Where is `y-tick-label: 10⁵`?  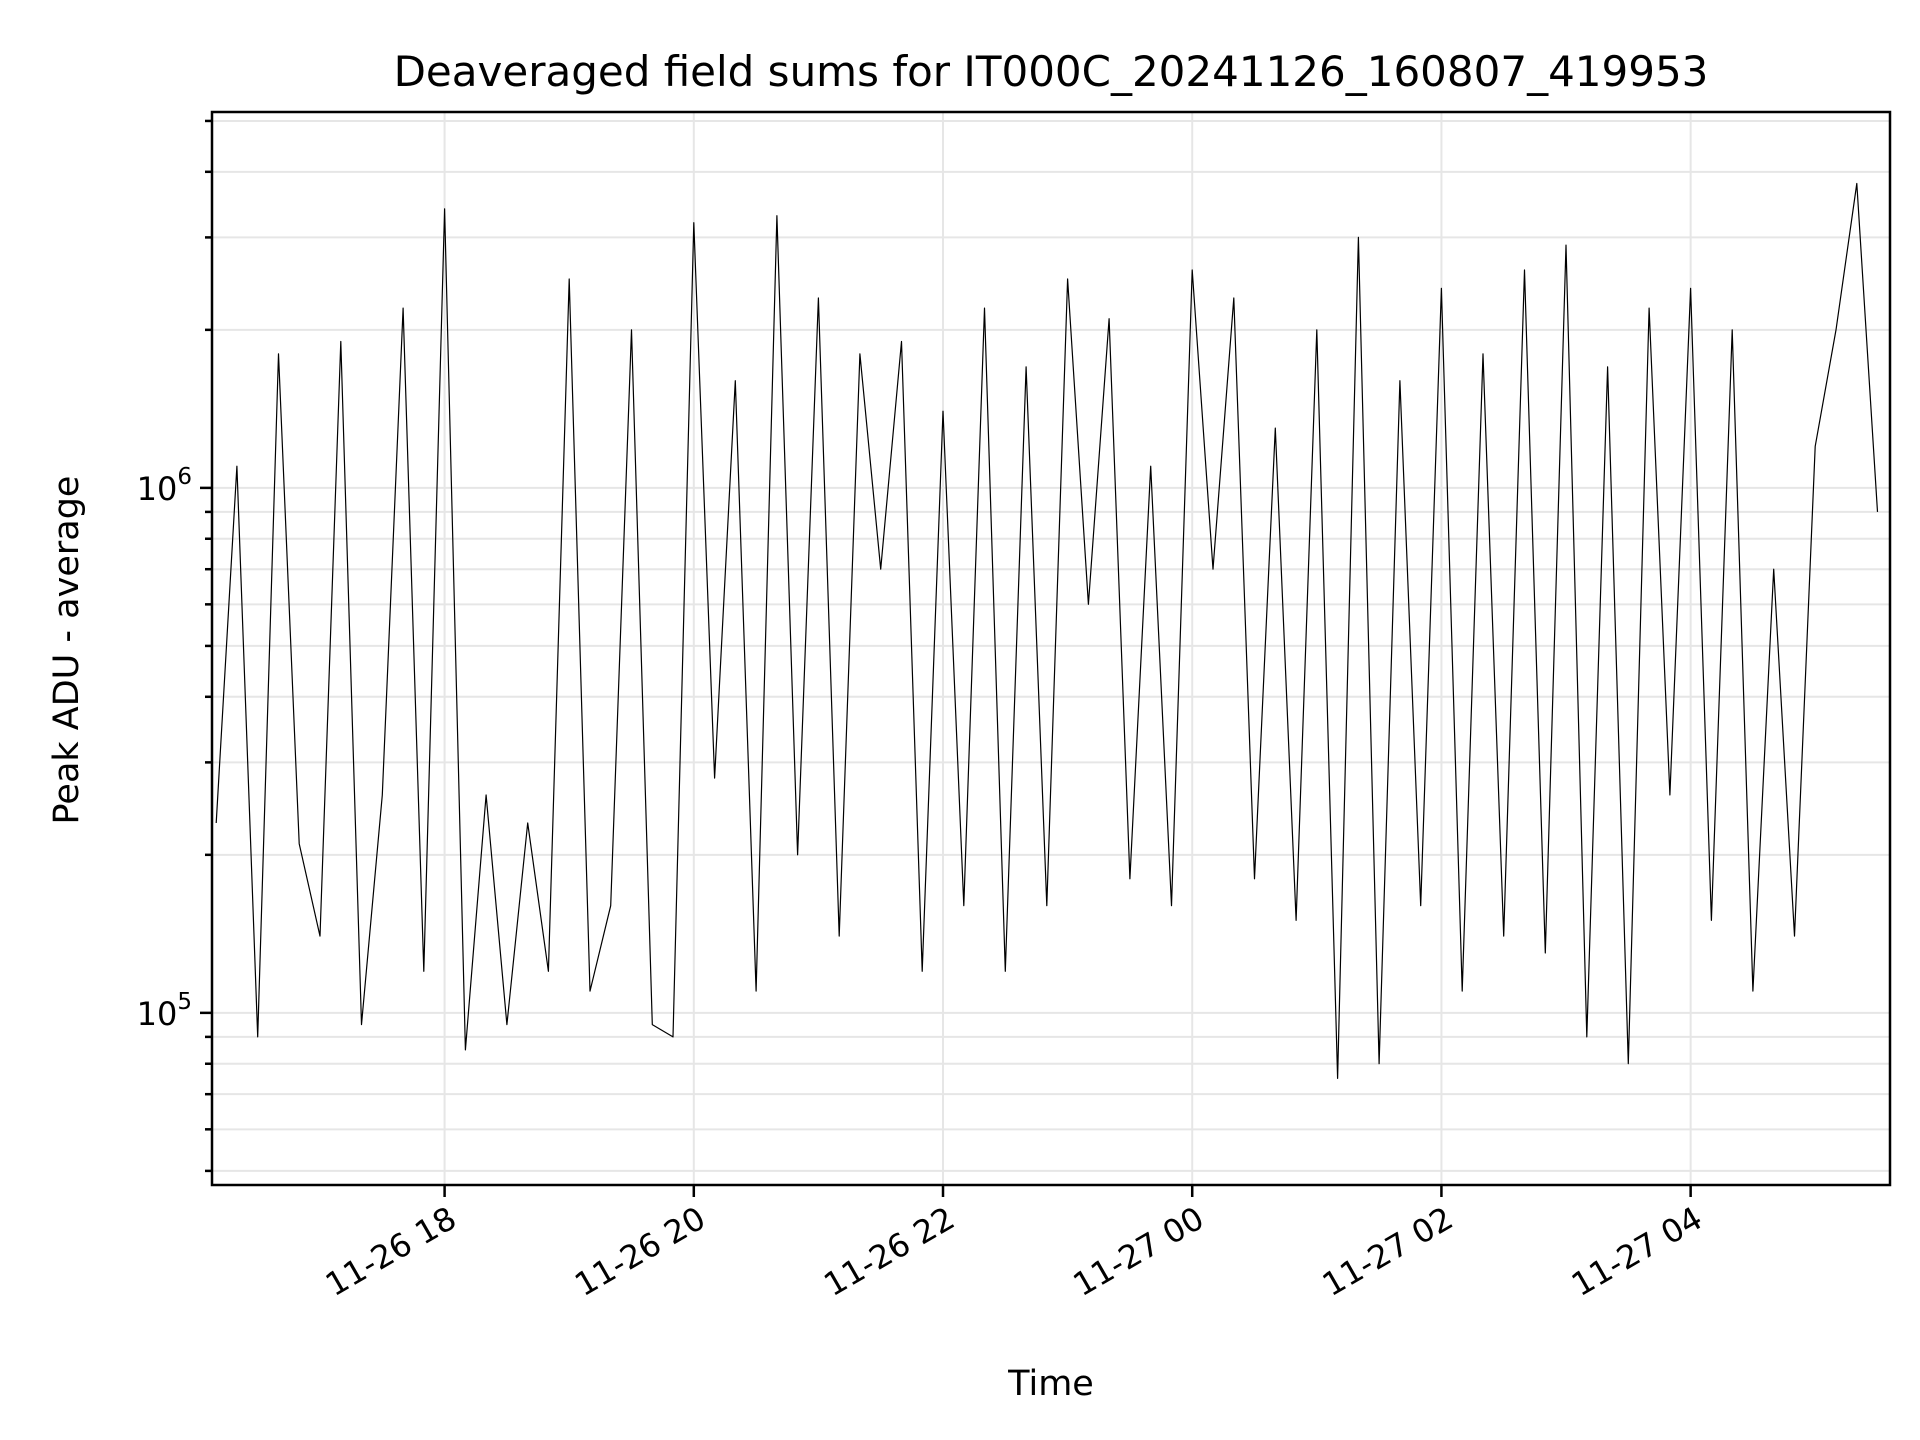
y-tick-label: 10⁵ is located at coordinates (164, 1011).